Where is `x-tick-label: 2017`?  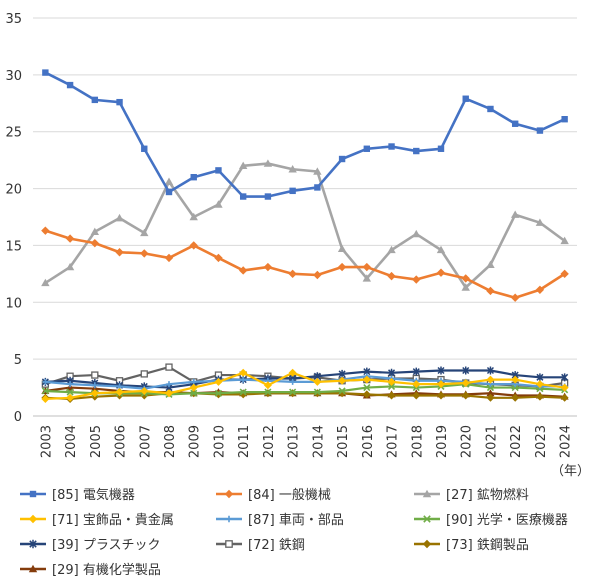
x-tick-label: 2017 is located at coordinates (393, 441).